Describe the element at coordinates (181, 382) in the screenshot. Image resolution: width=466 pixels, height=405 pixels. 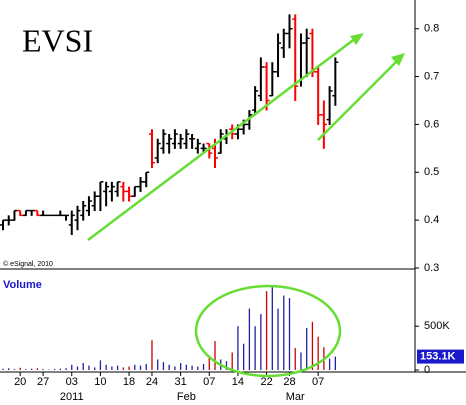
I see `x-tick-label: 31` at that location.